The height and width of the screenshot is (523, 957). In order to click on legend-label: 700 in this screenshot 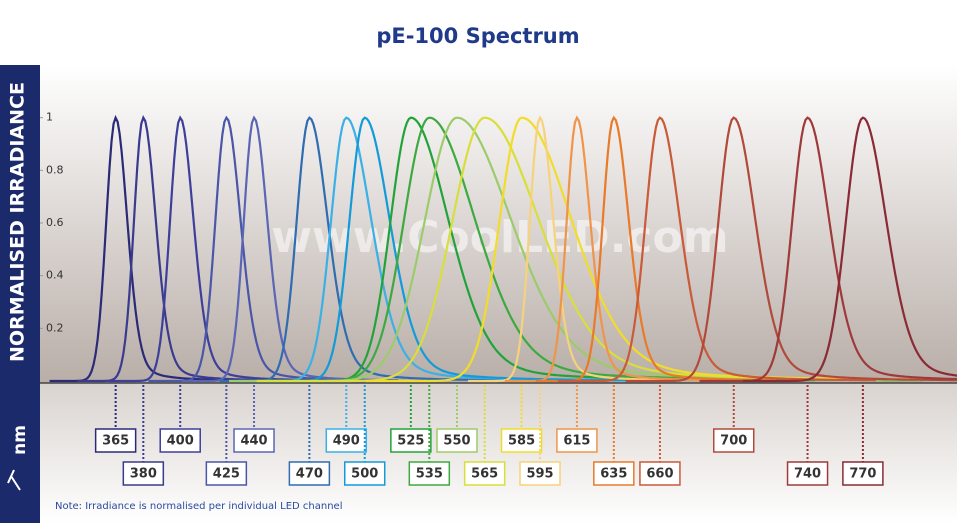, I will do `click(733, 441)`.